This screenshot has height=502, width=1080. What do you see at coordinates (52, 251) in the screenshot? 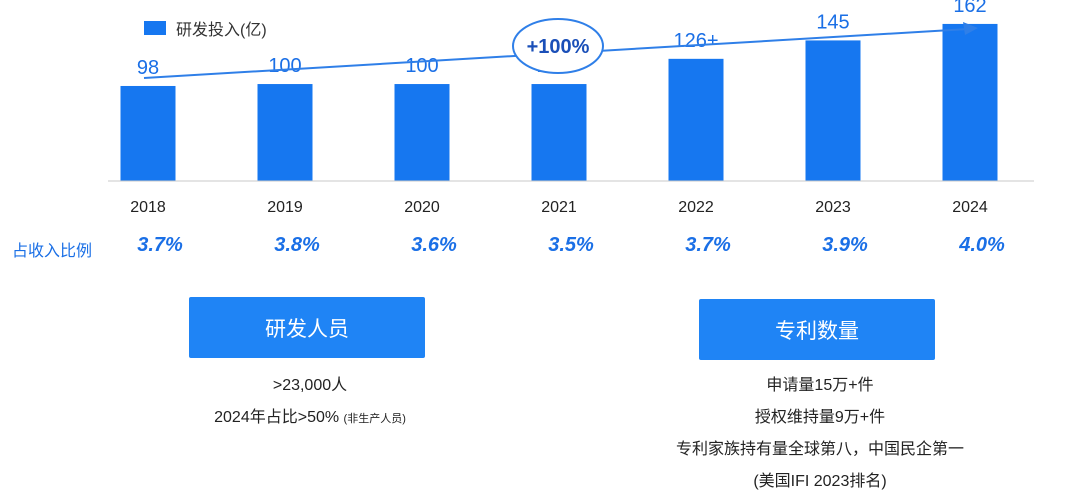
I see `revenue-ratio-label: 占收入比例` at bounding box center [52, 251].